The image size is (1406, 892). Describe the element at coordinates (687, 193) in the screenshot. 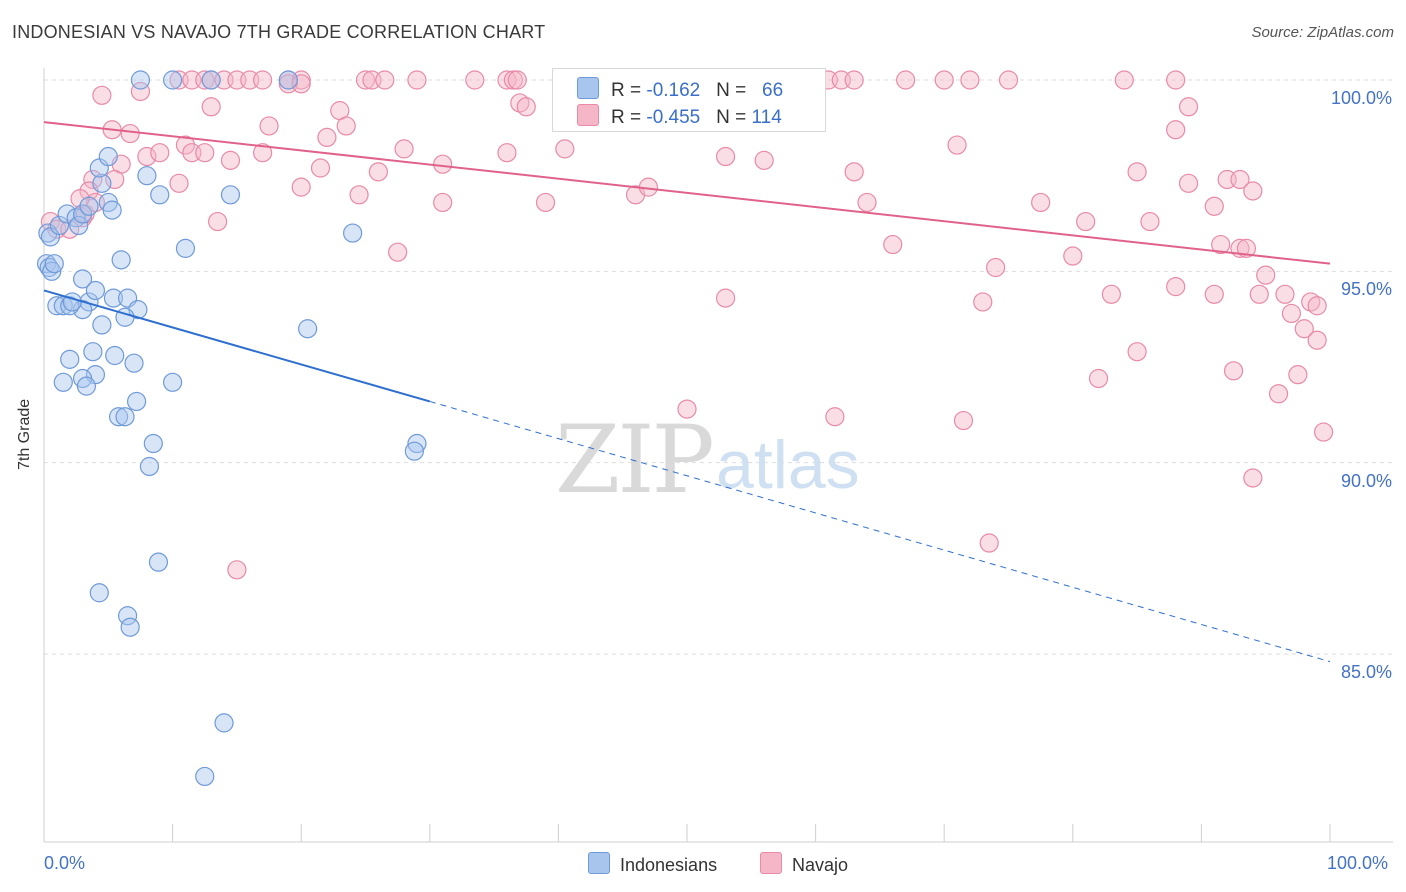

I see `navajo-trendline` at that location.